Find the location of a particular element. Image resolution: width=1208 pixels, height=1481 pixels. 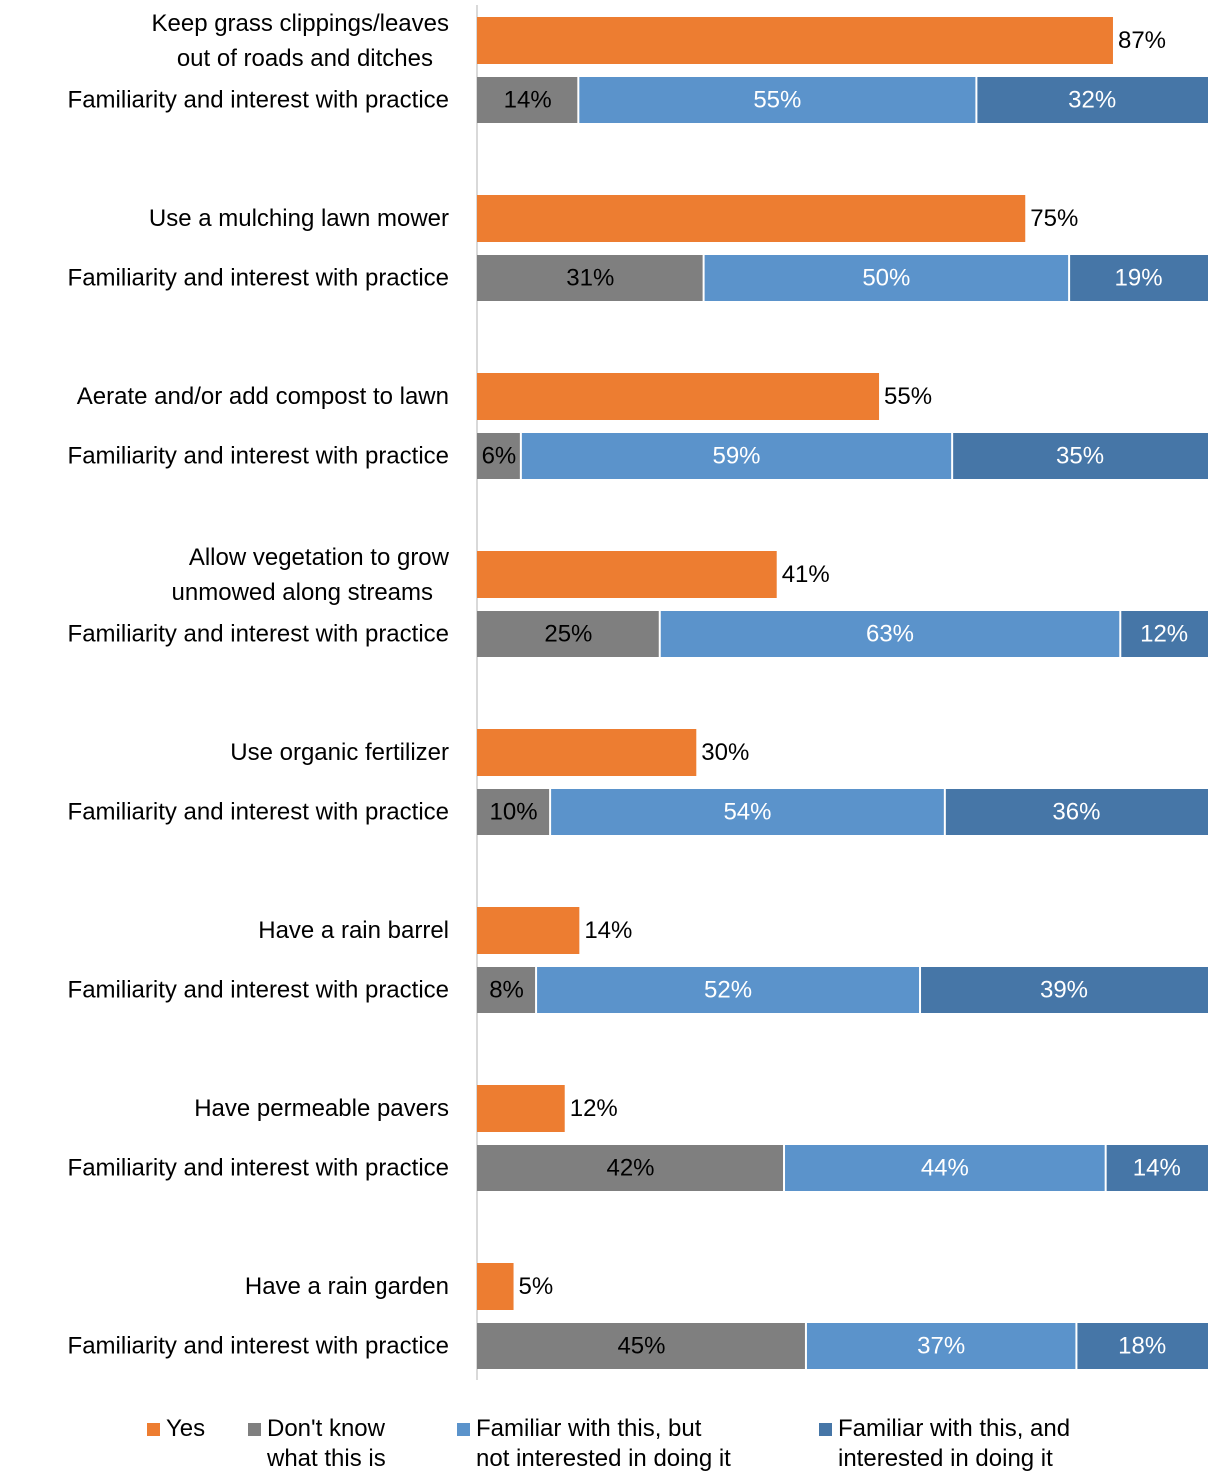

category-label-2: Aerate and/or add compost to lawn is located at coordinates (263, 396).